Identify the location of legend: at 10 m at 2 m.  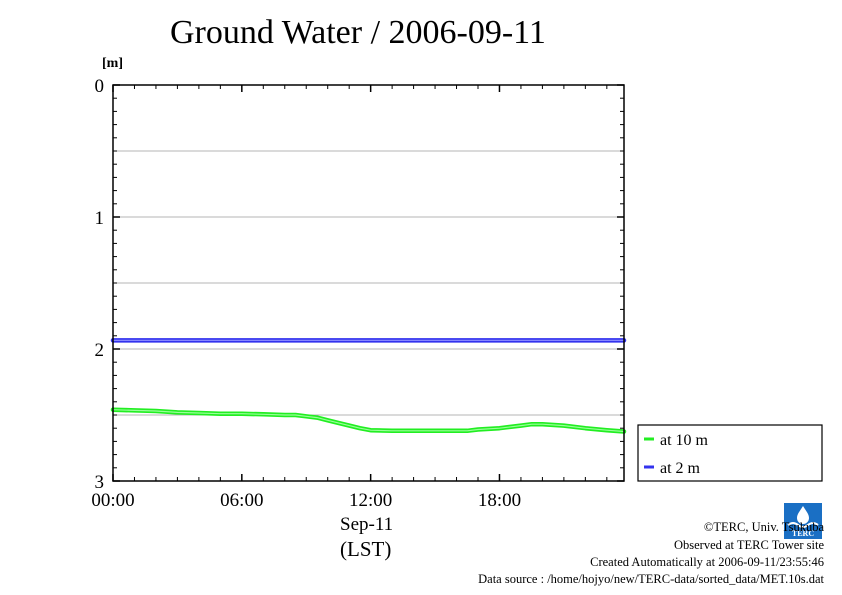
(730, 453).